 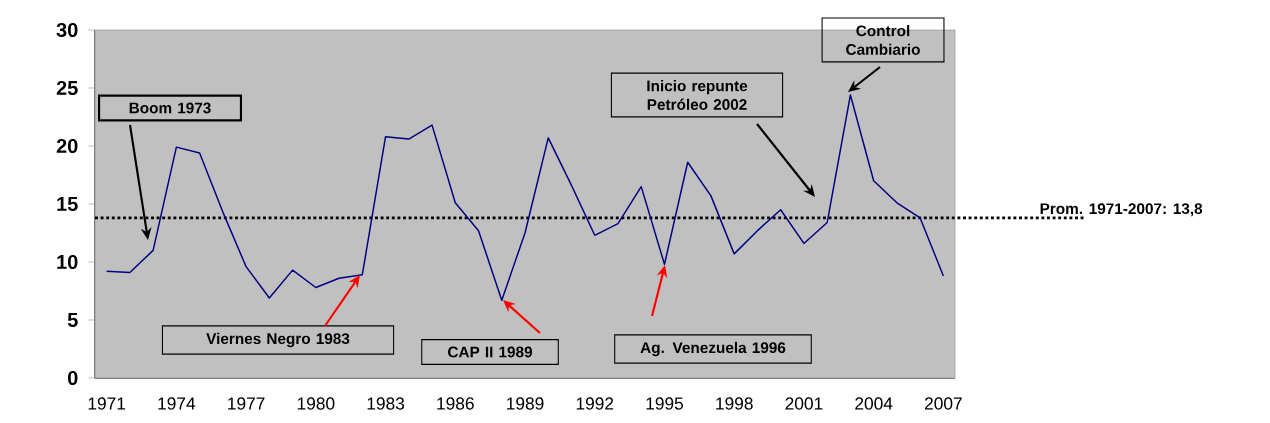 I want to click on y-tick-label: 20, so click(x=67, y=146).